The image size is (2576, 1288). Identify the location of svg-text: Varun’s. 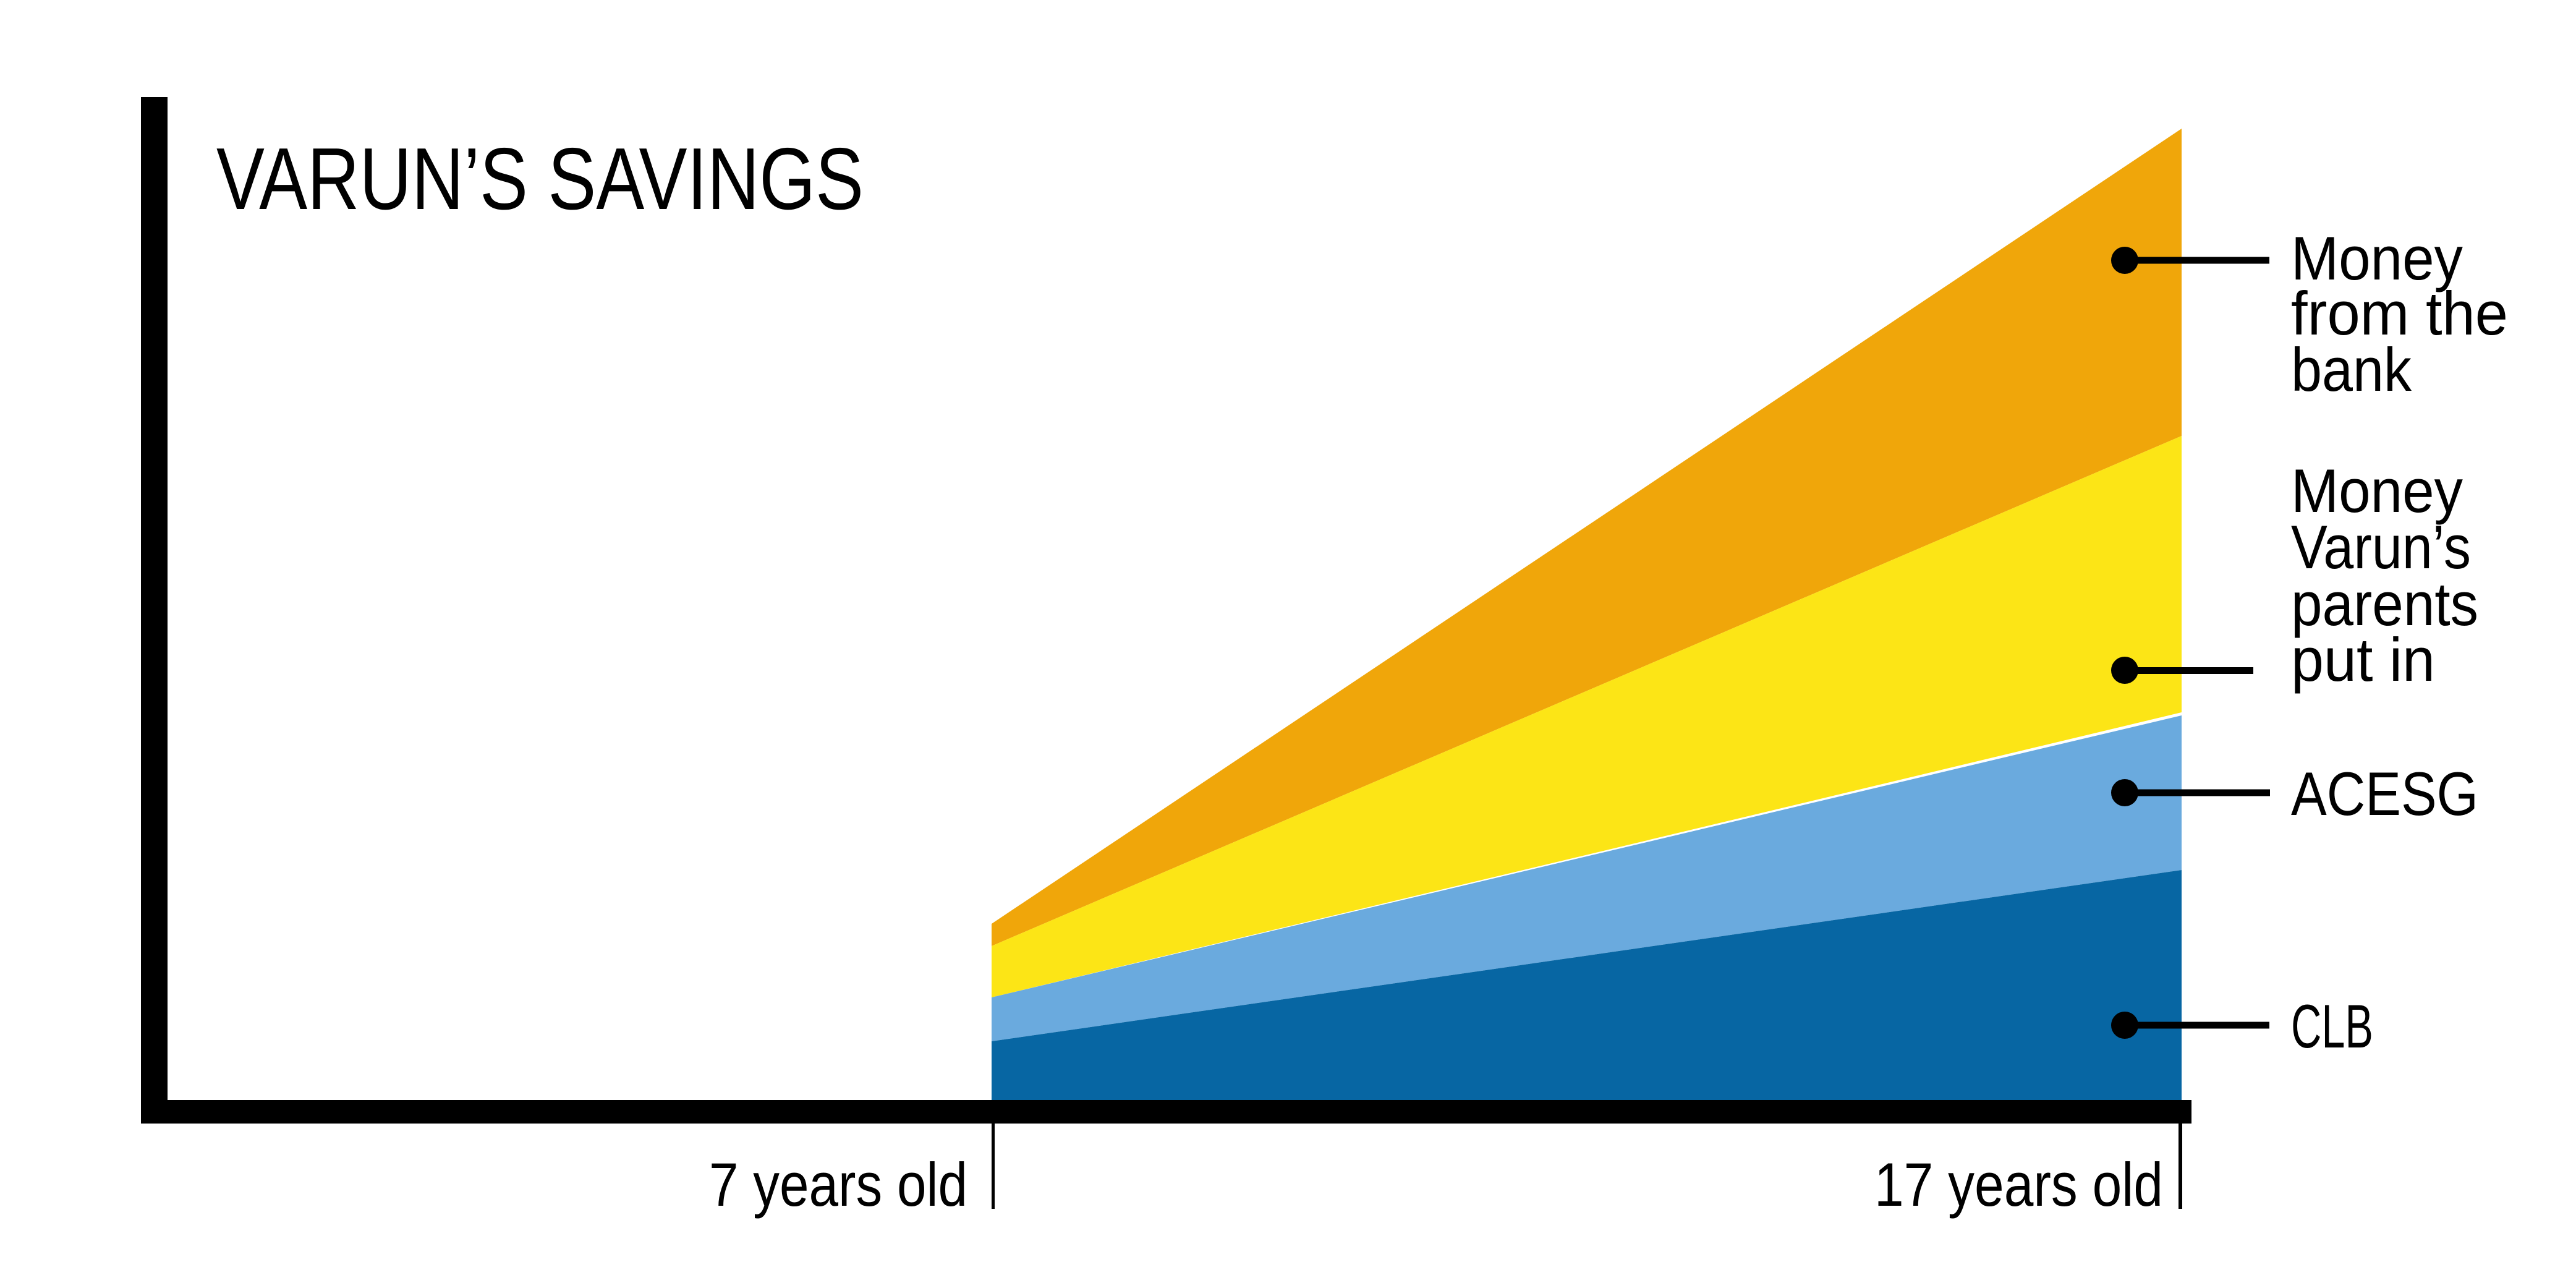
(2381, 547).